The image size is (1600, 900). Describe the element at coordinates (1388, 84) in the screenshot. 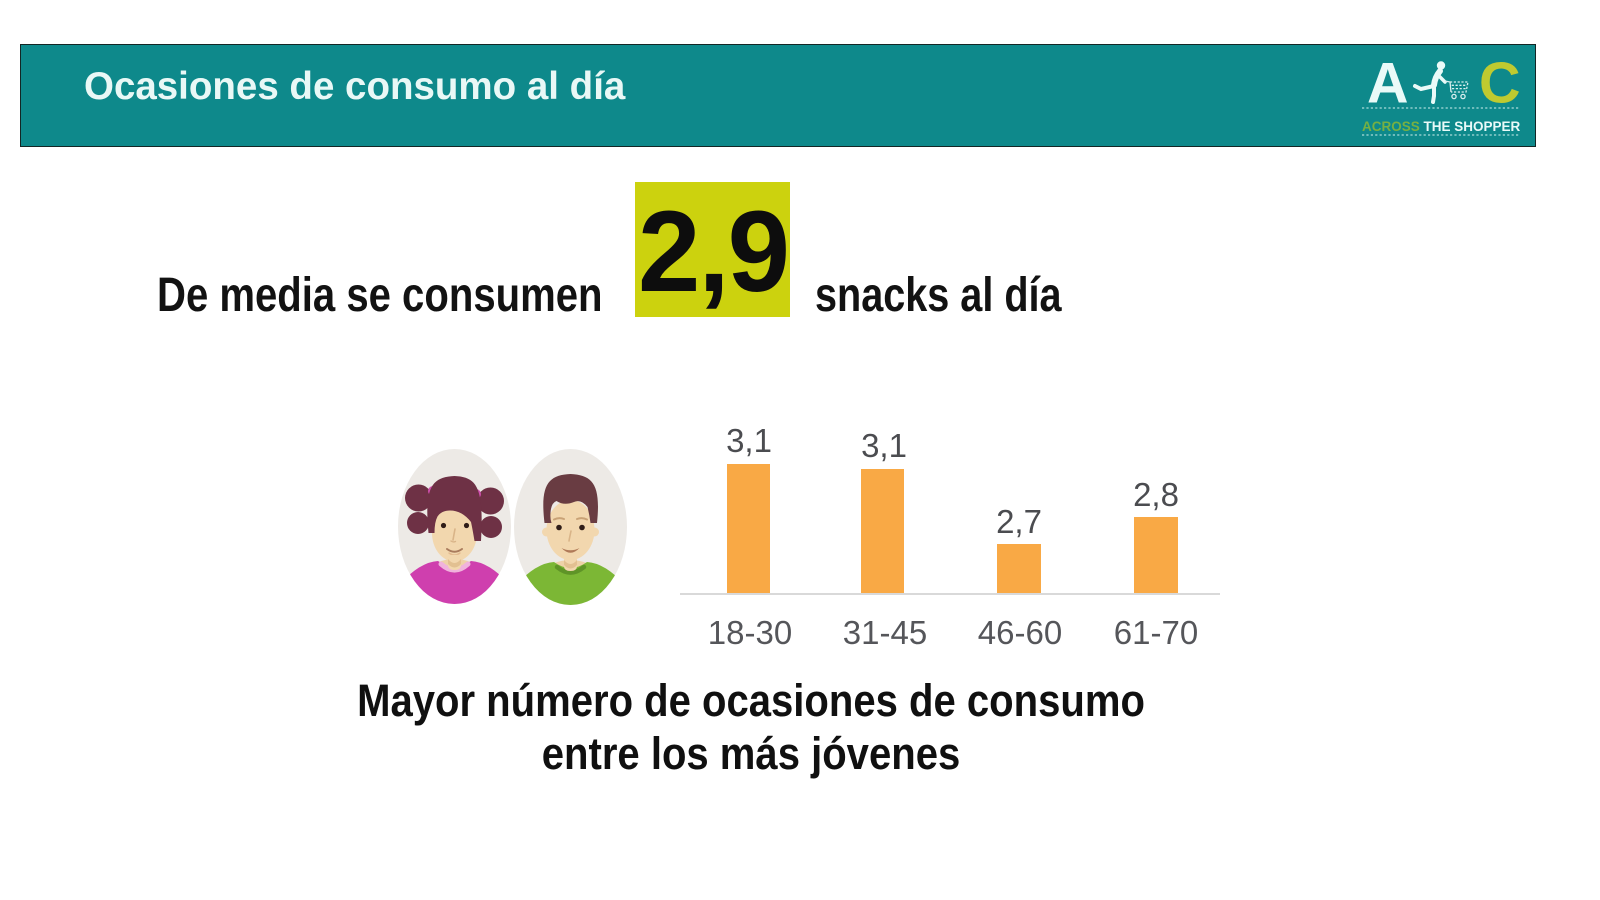

I see `svg-text: A` at that location.